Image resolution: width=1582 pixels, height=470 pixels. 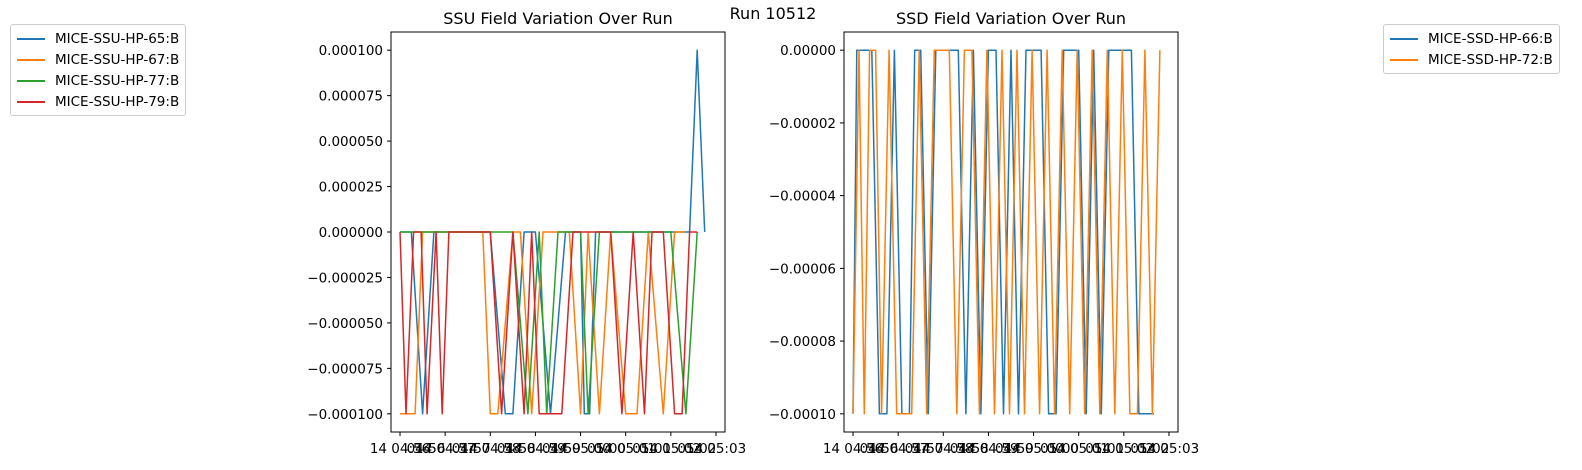 What do you see at coordinates (351, 97) in the screenshot?
I see `y-tick-label: 0.000075` at bounding box center [351, 97].